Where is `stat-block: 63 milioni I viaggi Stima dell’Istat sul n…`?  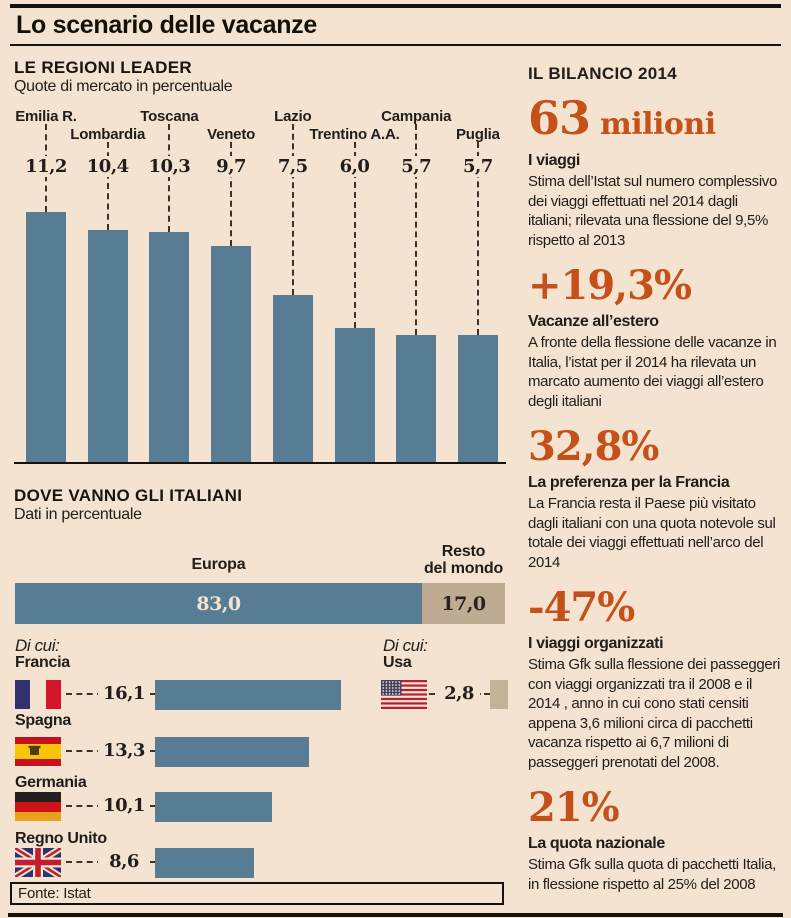 stat-block: 63 milioni I viaggi Stima dell’Istat sul n… is located at coordinates (654, 172).